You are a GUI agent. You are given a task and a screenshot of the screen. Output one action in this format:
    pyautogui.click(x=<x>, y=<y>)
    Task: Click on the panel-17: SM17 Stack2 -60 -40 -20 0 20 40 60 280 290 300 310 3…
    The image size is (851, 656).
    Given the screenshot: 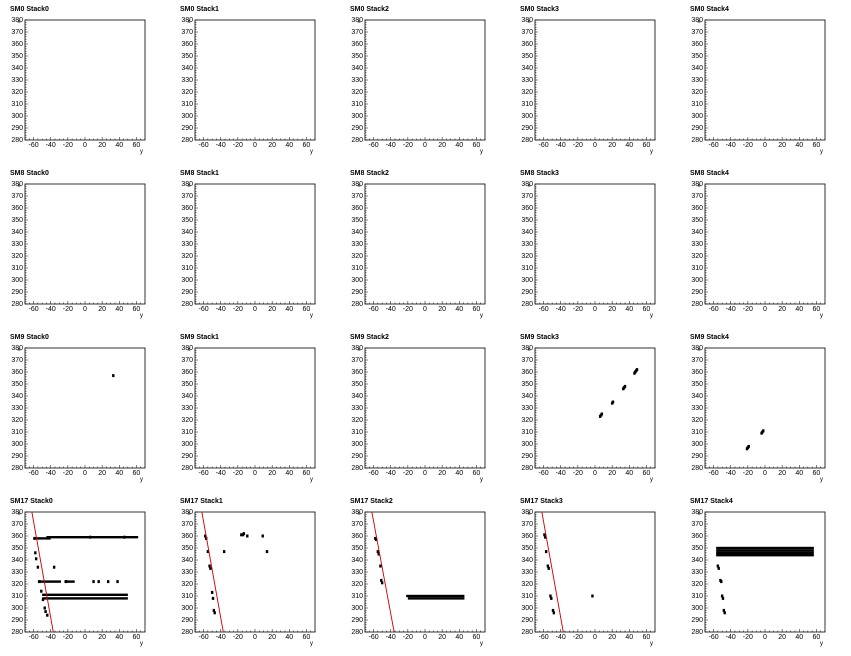 What is the action you would take?
    pyautogui.click(x=425, y=574)
    